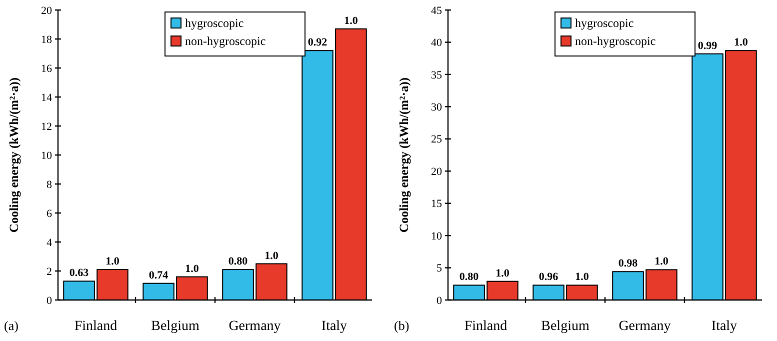  Describe the element at coordinates (436, 43) in the screenshot. I see `y-tick-label: 40` at that location.